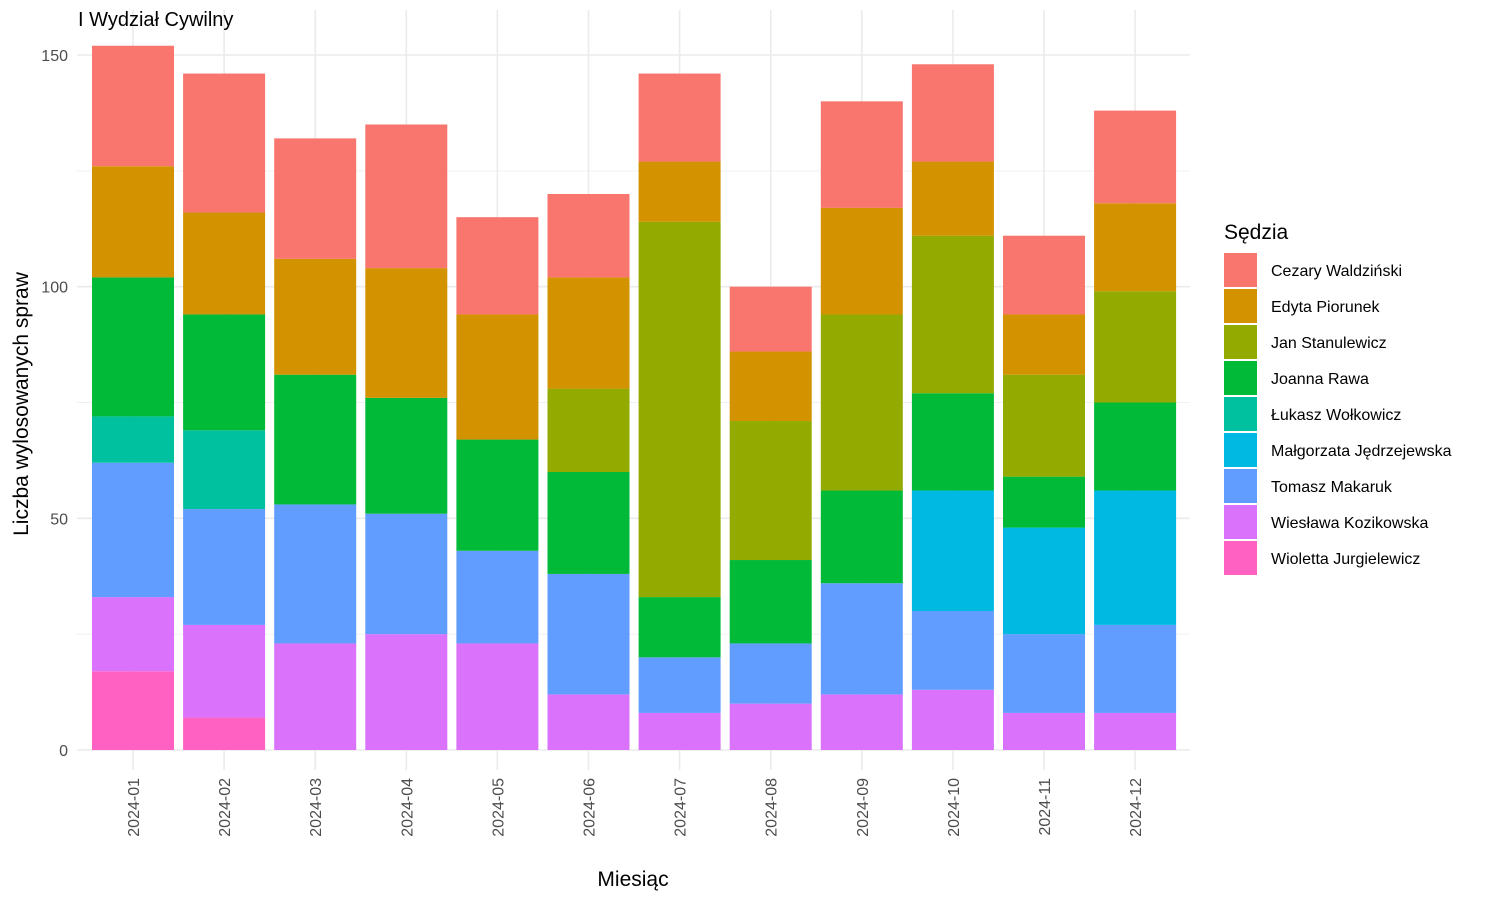 This screenshot has height=900, width=1500. I want to click on x-tick-label: 2024-06, so click(590, 807).